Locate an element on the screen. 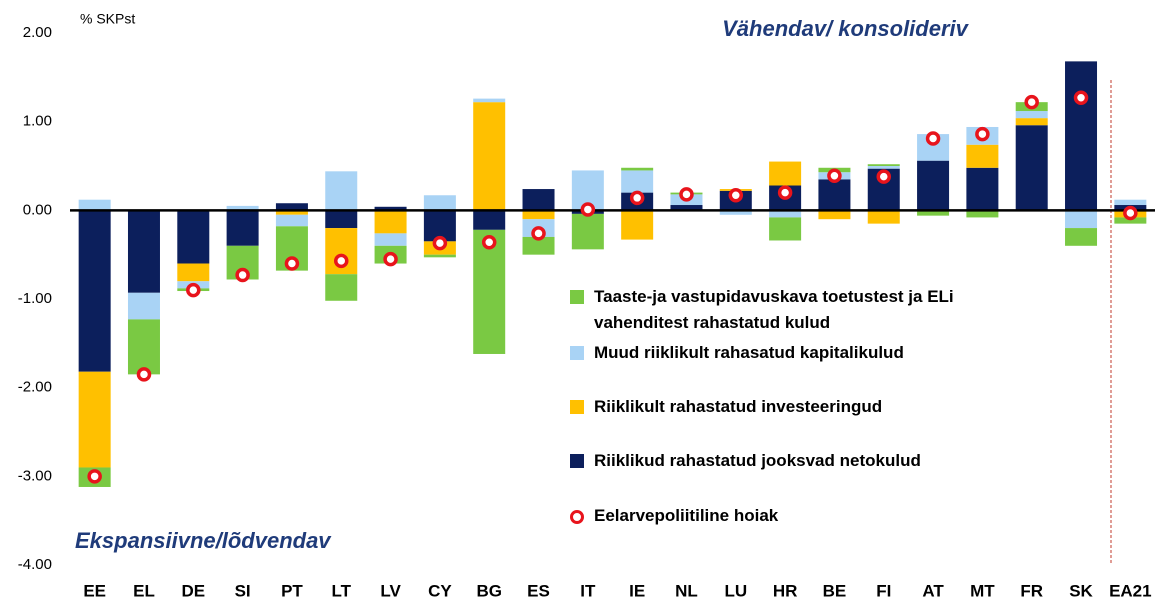 This screenshot has width=1158, height=602. x-tick-label: NL is located at coordinates (686, 590).